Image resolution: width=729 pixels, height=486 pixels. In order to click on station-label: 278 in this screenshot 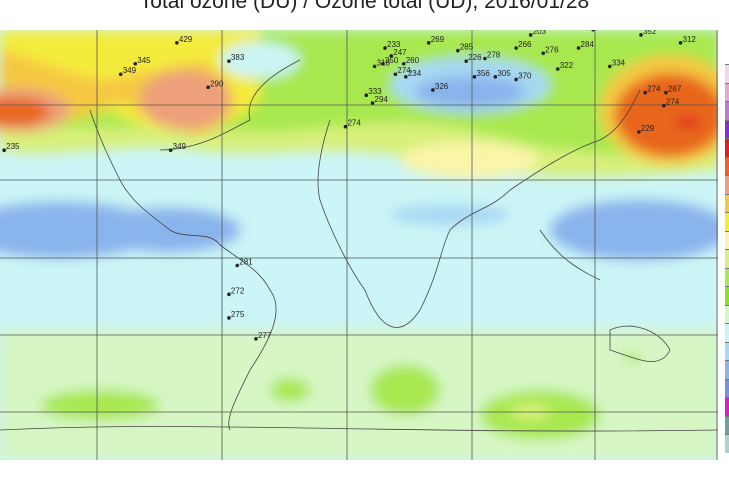, I will do `click(494, 55)`.